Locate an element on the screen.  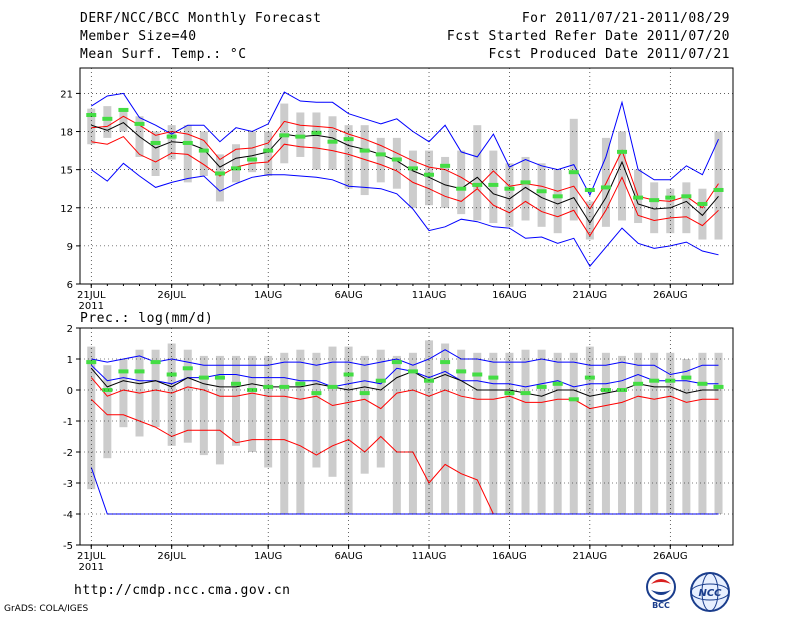
temp-ytick-label: 9 is located at coordinates (70, 247).